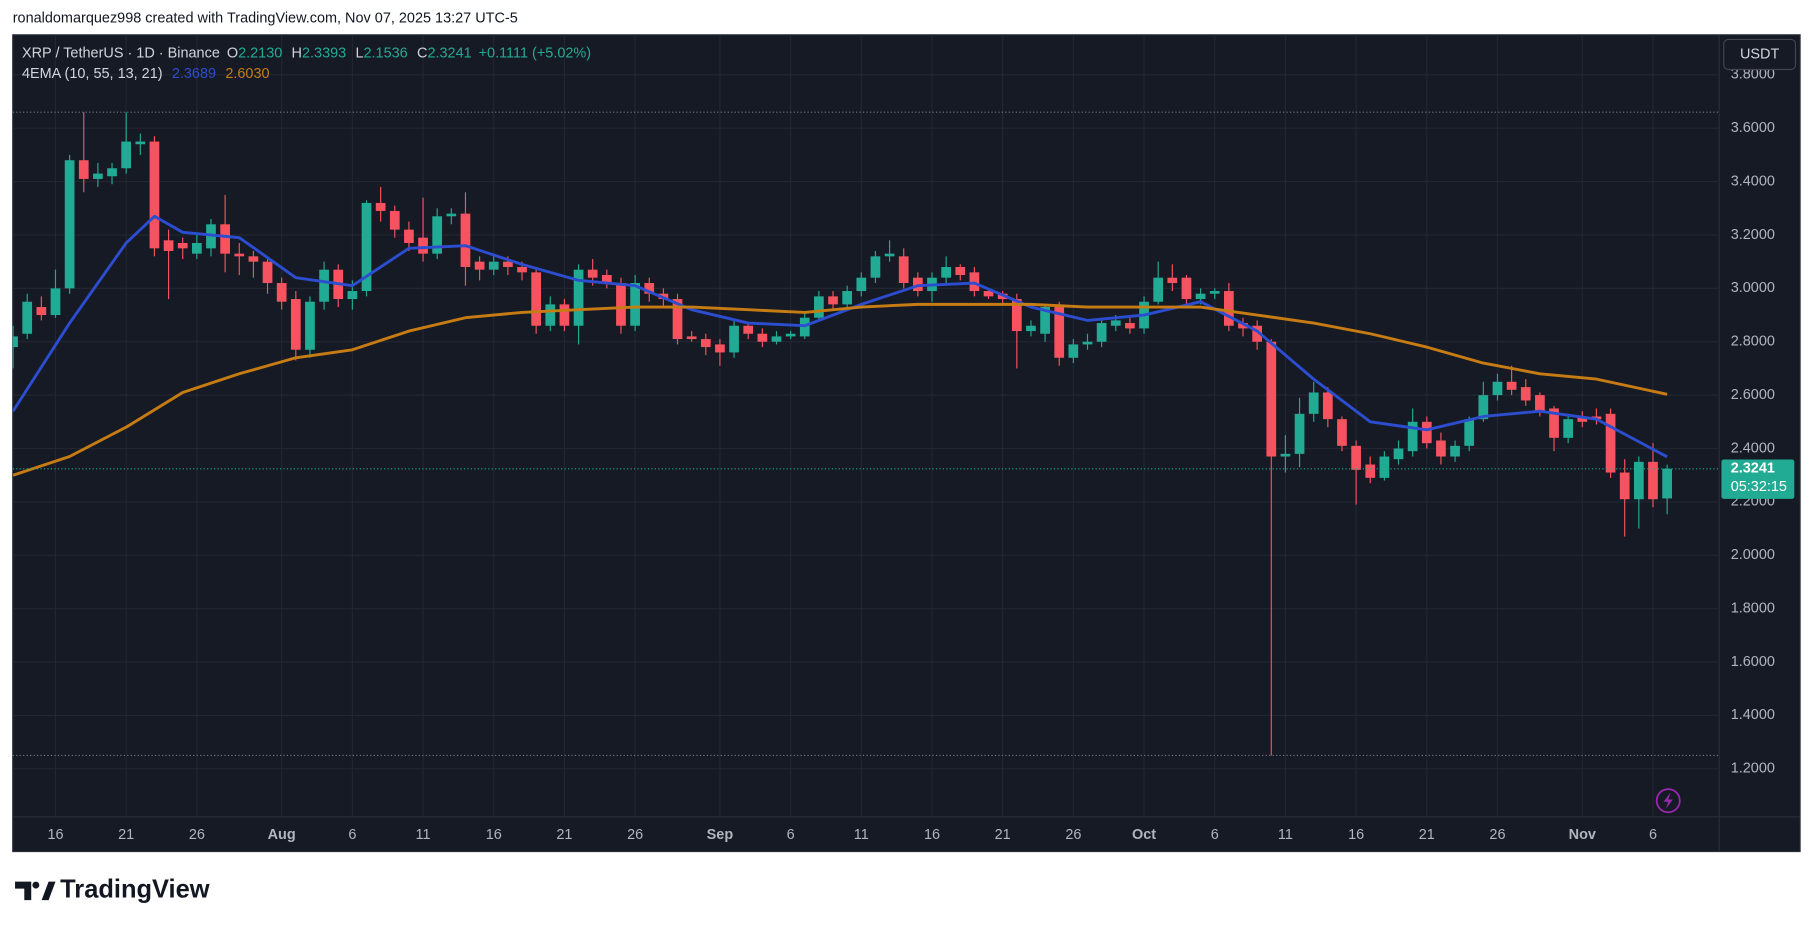  Describe the element at coordinates (1753, 288) in the screenshot. I see `y-tick-label: 3.0000` at that location.